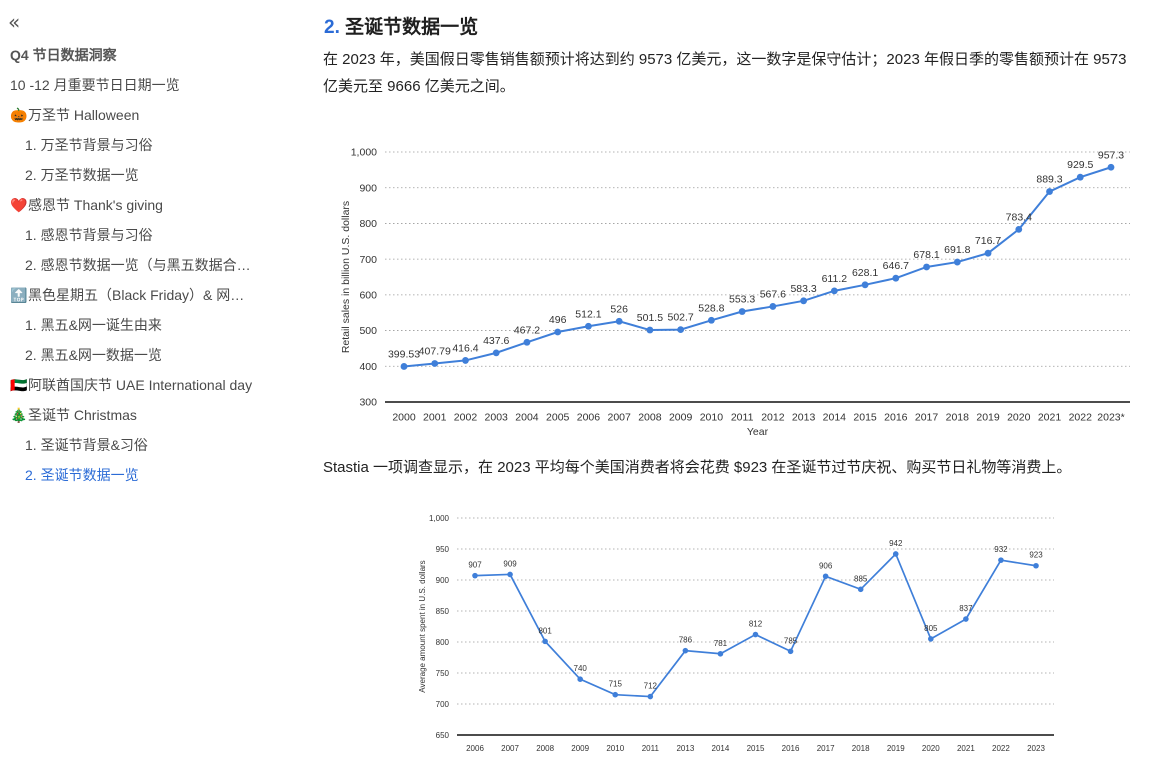 This screenshot has height=767, width=1162. What do you see at coordinates (835, 279) in the screenshot?
I see `data-label: 611.2` at bounding box center [835, 279].